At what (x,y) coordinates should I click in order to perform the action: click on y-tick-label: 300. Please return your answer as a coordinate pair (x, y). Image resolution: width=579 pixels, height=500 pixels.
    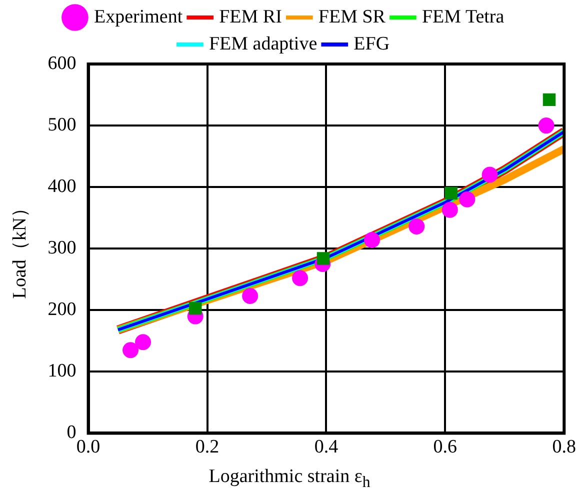
    Looking at the image, I should click on (62, 248).